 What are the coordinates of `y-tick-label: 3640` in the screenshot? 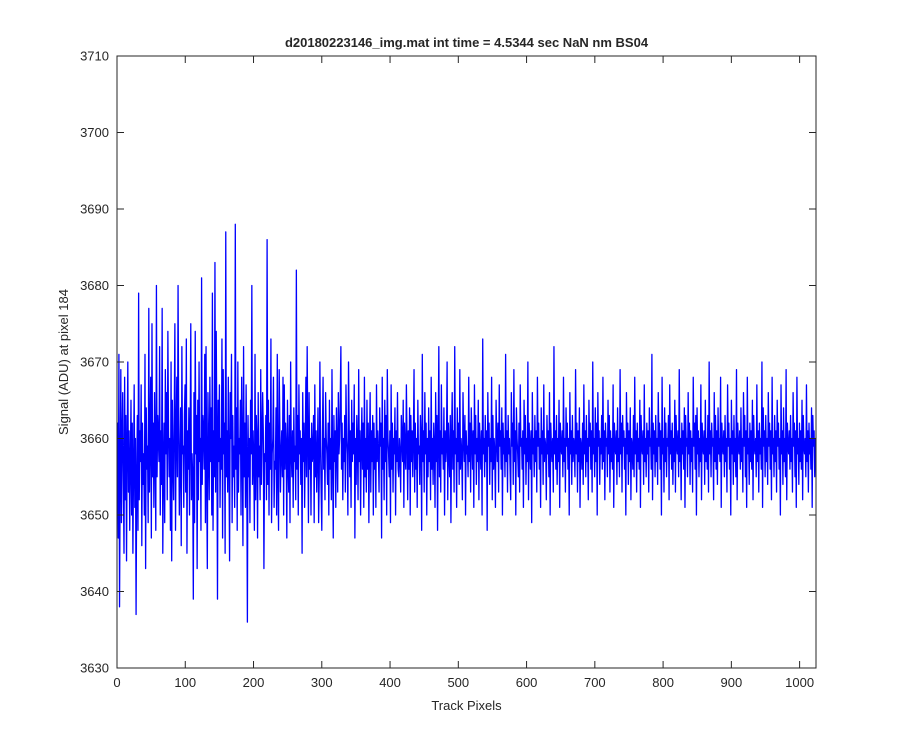 It's located at (94, 591).